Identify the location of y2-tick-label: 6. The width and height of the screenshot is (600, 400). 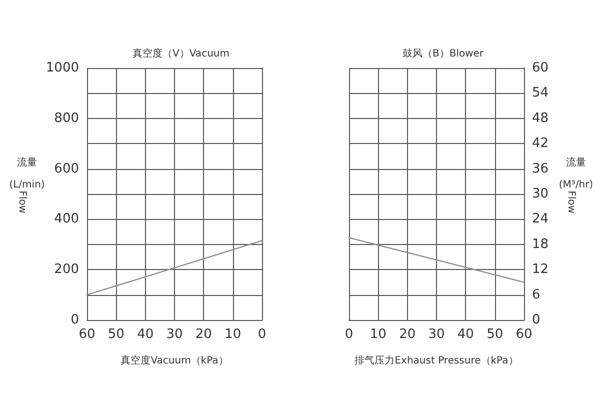
(536, 294).